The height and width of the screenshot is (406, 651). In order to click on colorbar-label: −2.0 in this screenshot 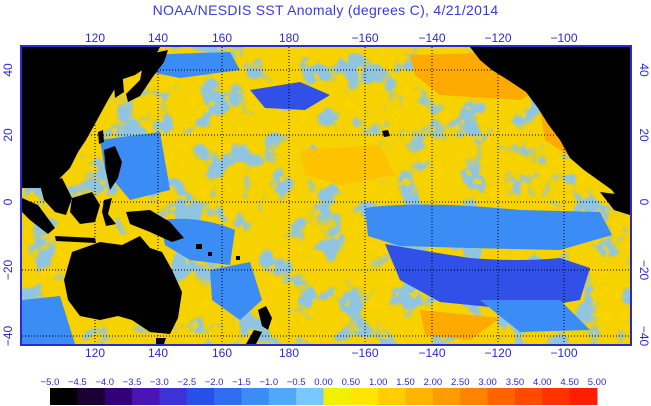, I will do `click(214, 382)`.